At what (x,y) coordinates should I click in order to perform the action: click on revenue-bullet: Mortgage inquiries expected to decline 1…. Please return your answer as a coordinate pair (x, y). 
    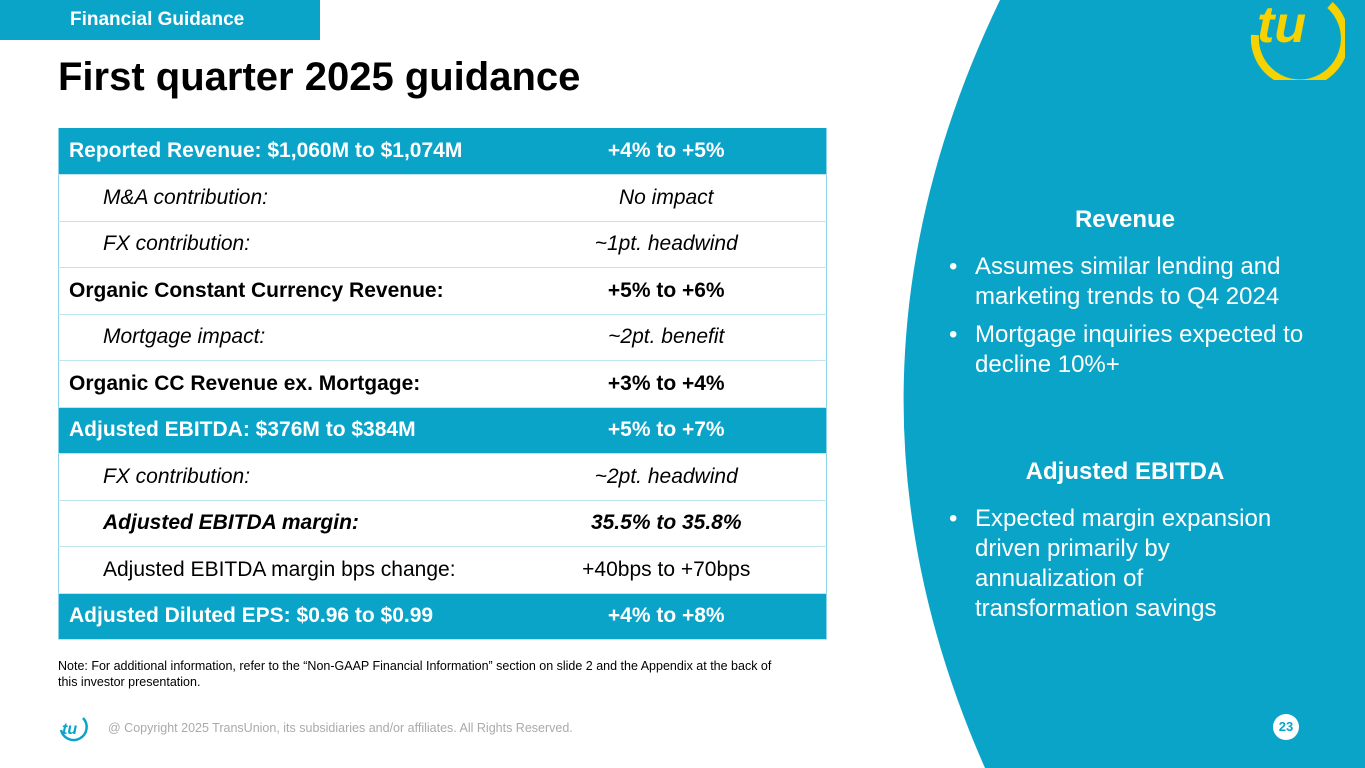
    Looking at the image, I should click on (1132, 350).